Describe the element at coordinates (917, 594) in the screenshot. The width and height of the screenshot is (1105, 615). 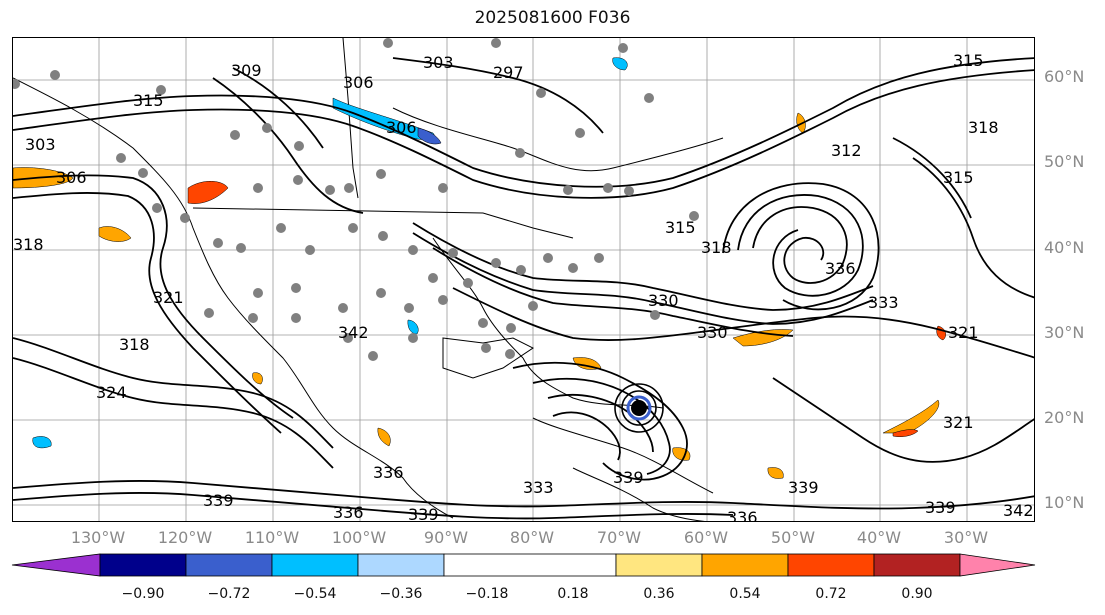
I see `colorbar-tick: 0.90` at that location.